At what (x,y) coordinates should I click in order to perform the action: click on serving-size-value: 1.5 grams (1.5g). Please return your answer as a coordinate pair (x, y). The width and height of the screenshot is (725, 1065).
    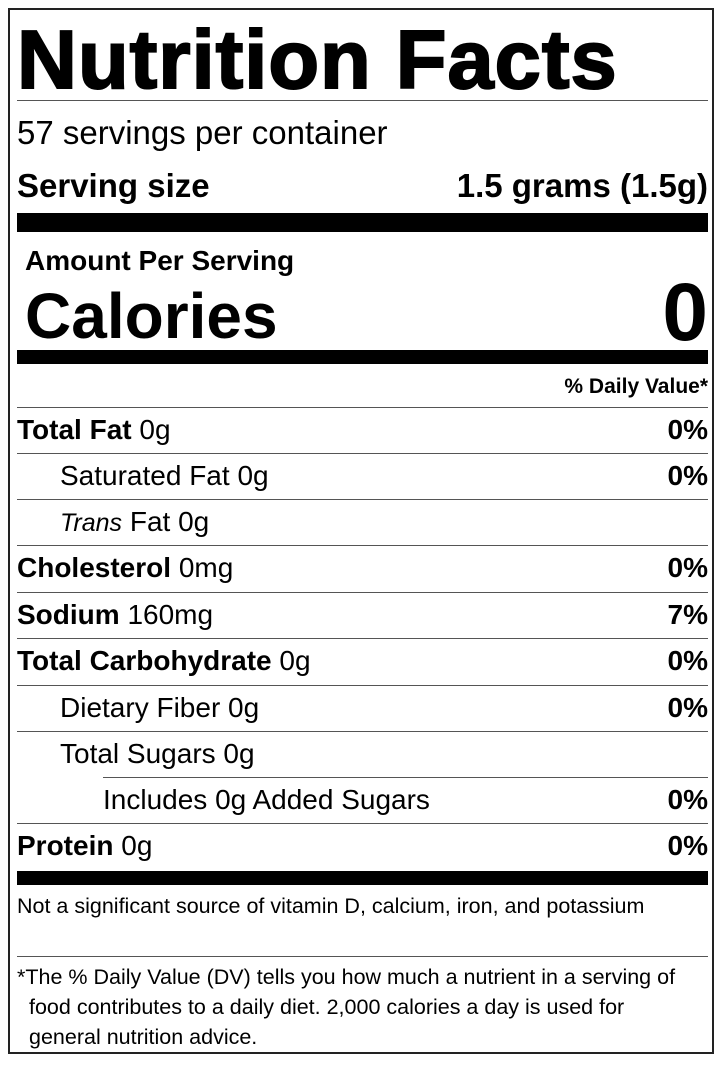
    Looking at the image, I should click on (582, 185).